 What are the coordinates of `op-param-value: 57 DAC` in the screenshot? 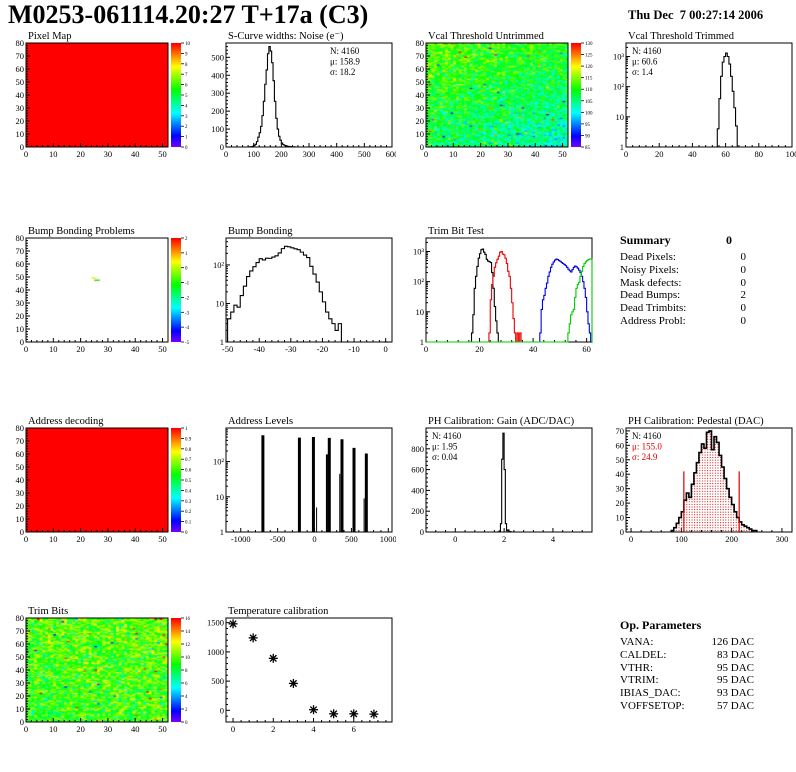 It's located at (735, 705).